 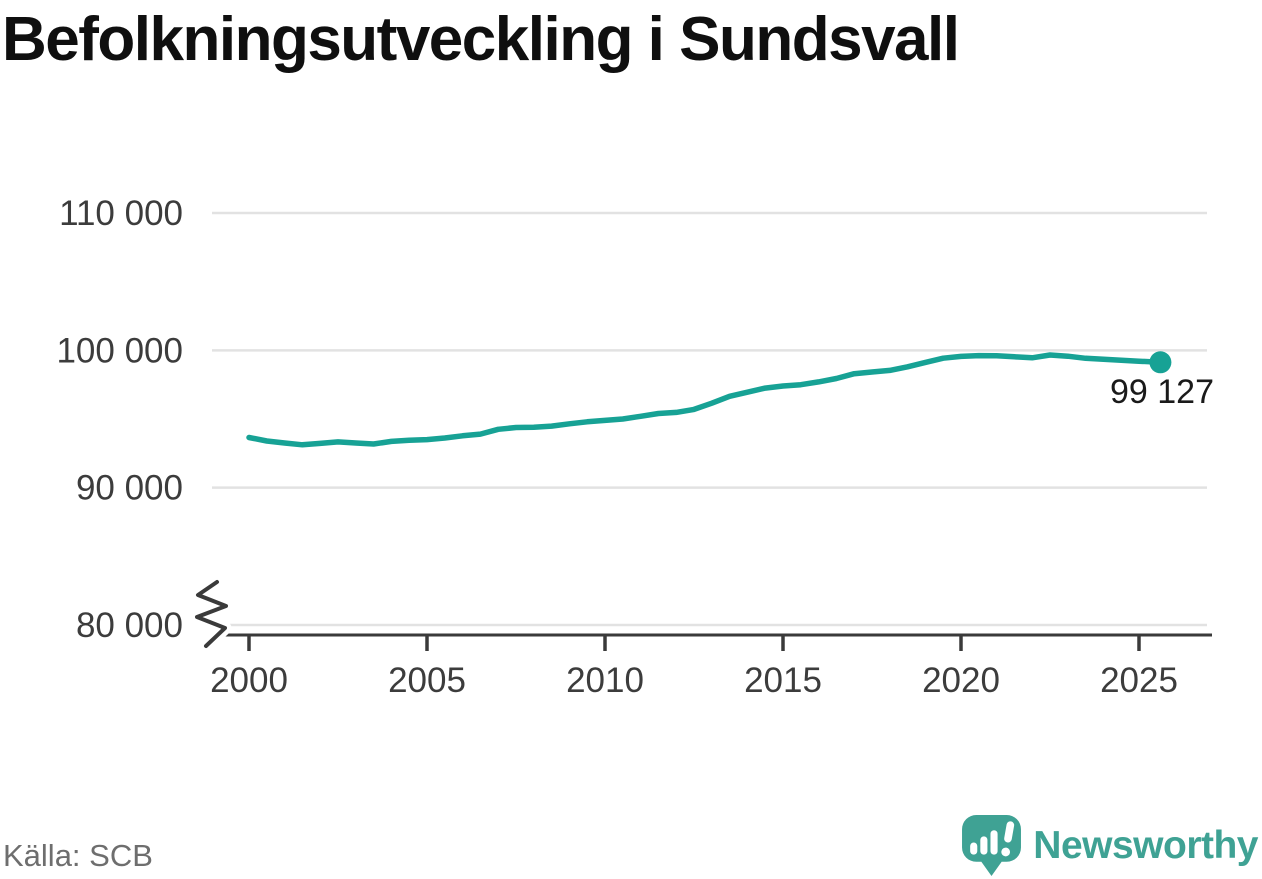 I want to click on y-tick-label: 110 000, so click(x=121, y=213).